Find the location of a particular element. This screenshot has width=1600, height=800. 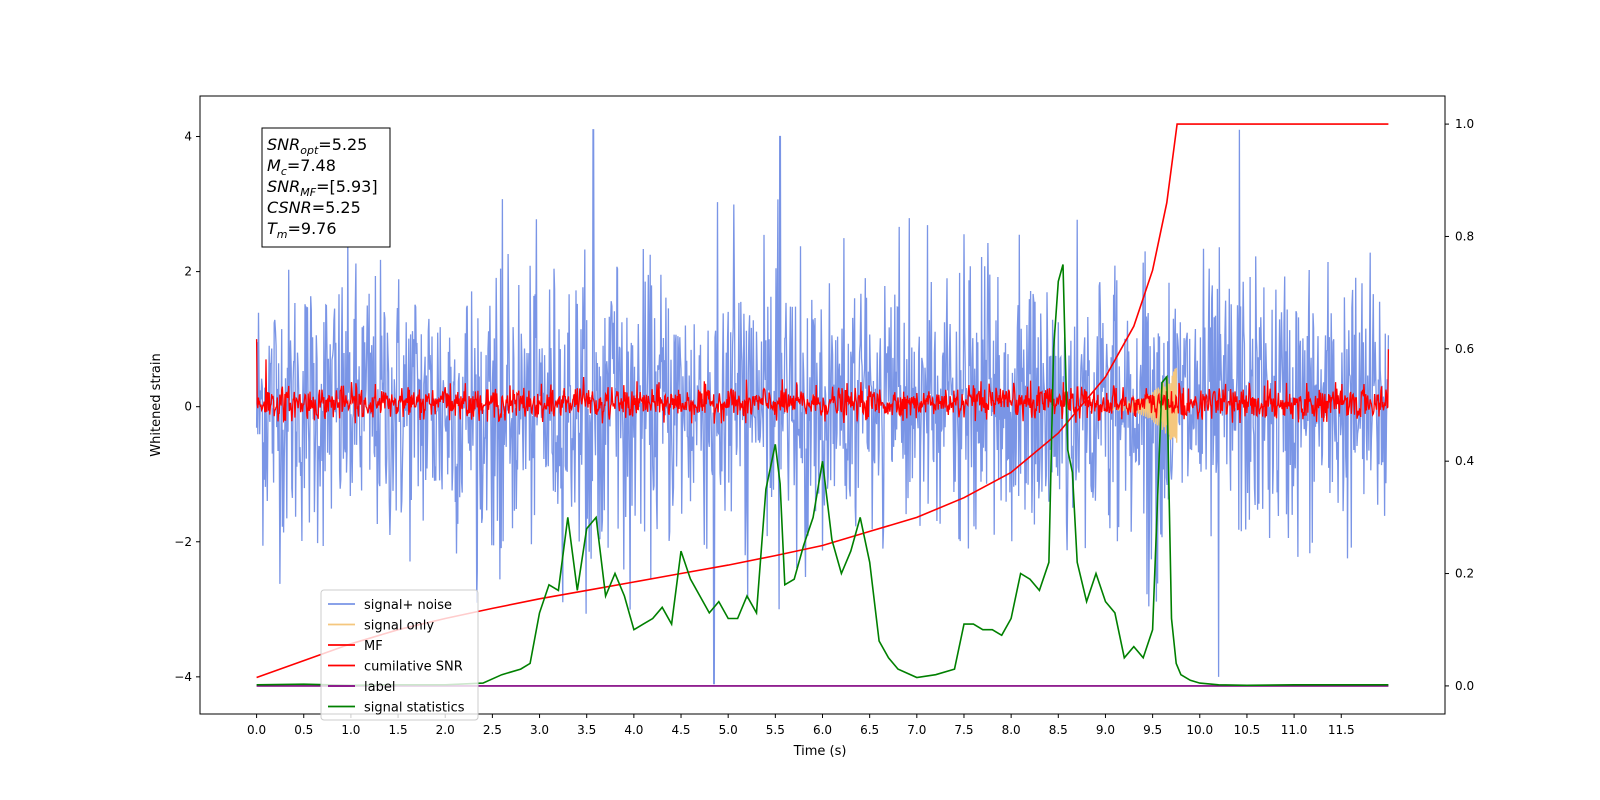

x-tick-label: 10.5 is located at coordinates (1247, 730).